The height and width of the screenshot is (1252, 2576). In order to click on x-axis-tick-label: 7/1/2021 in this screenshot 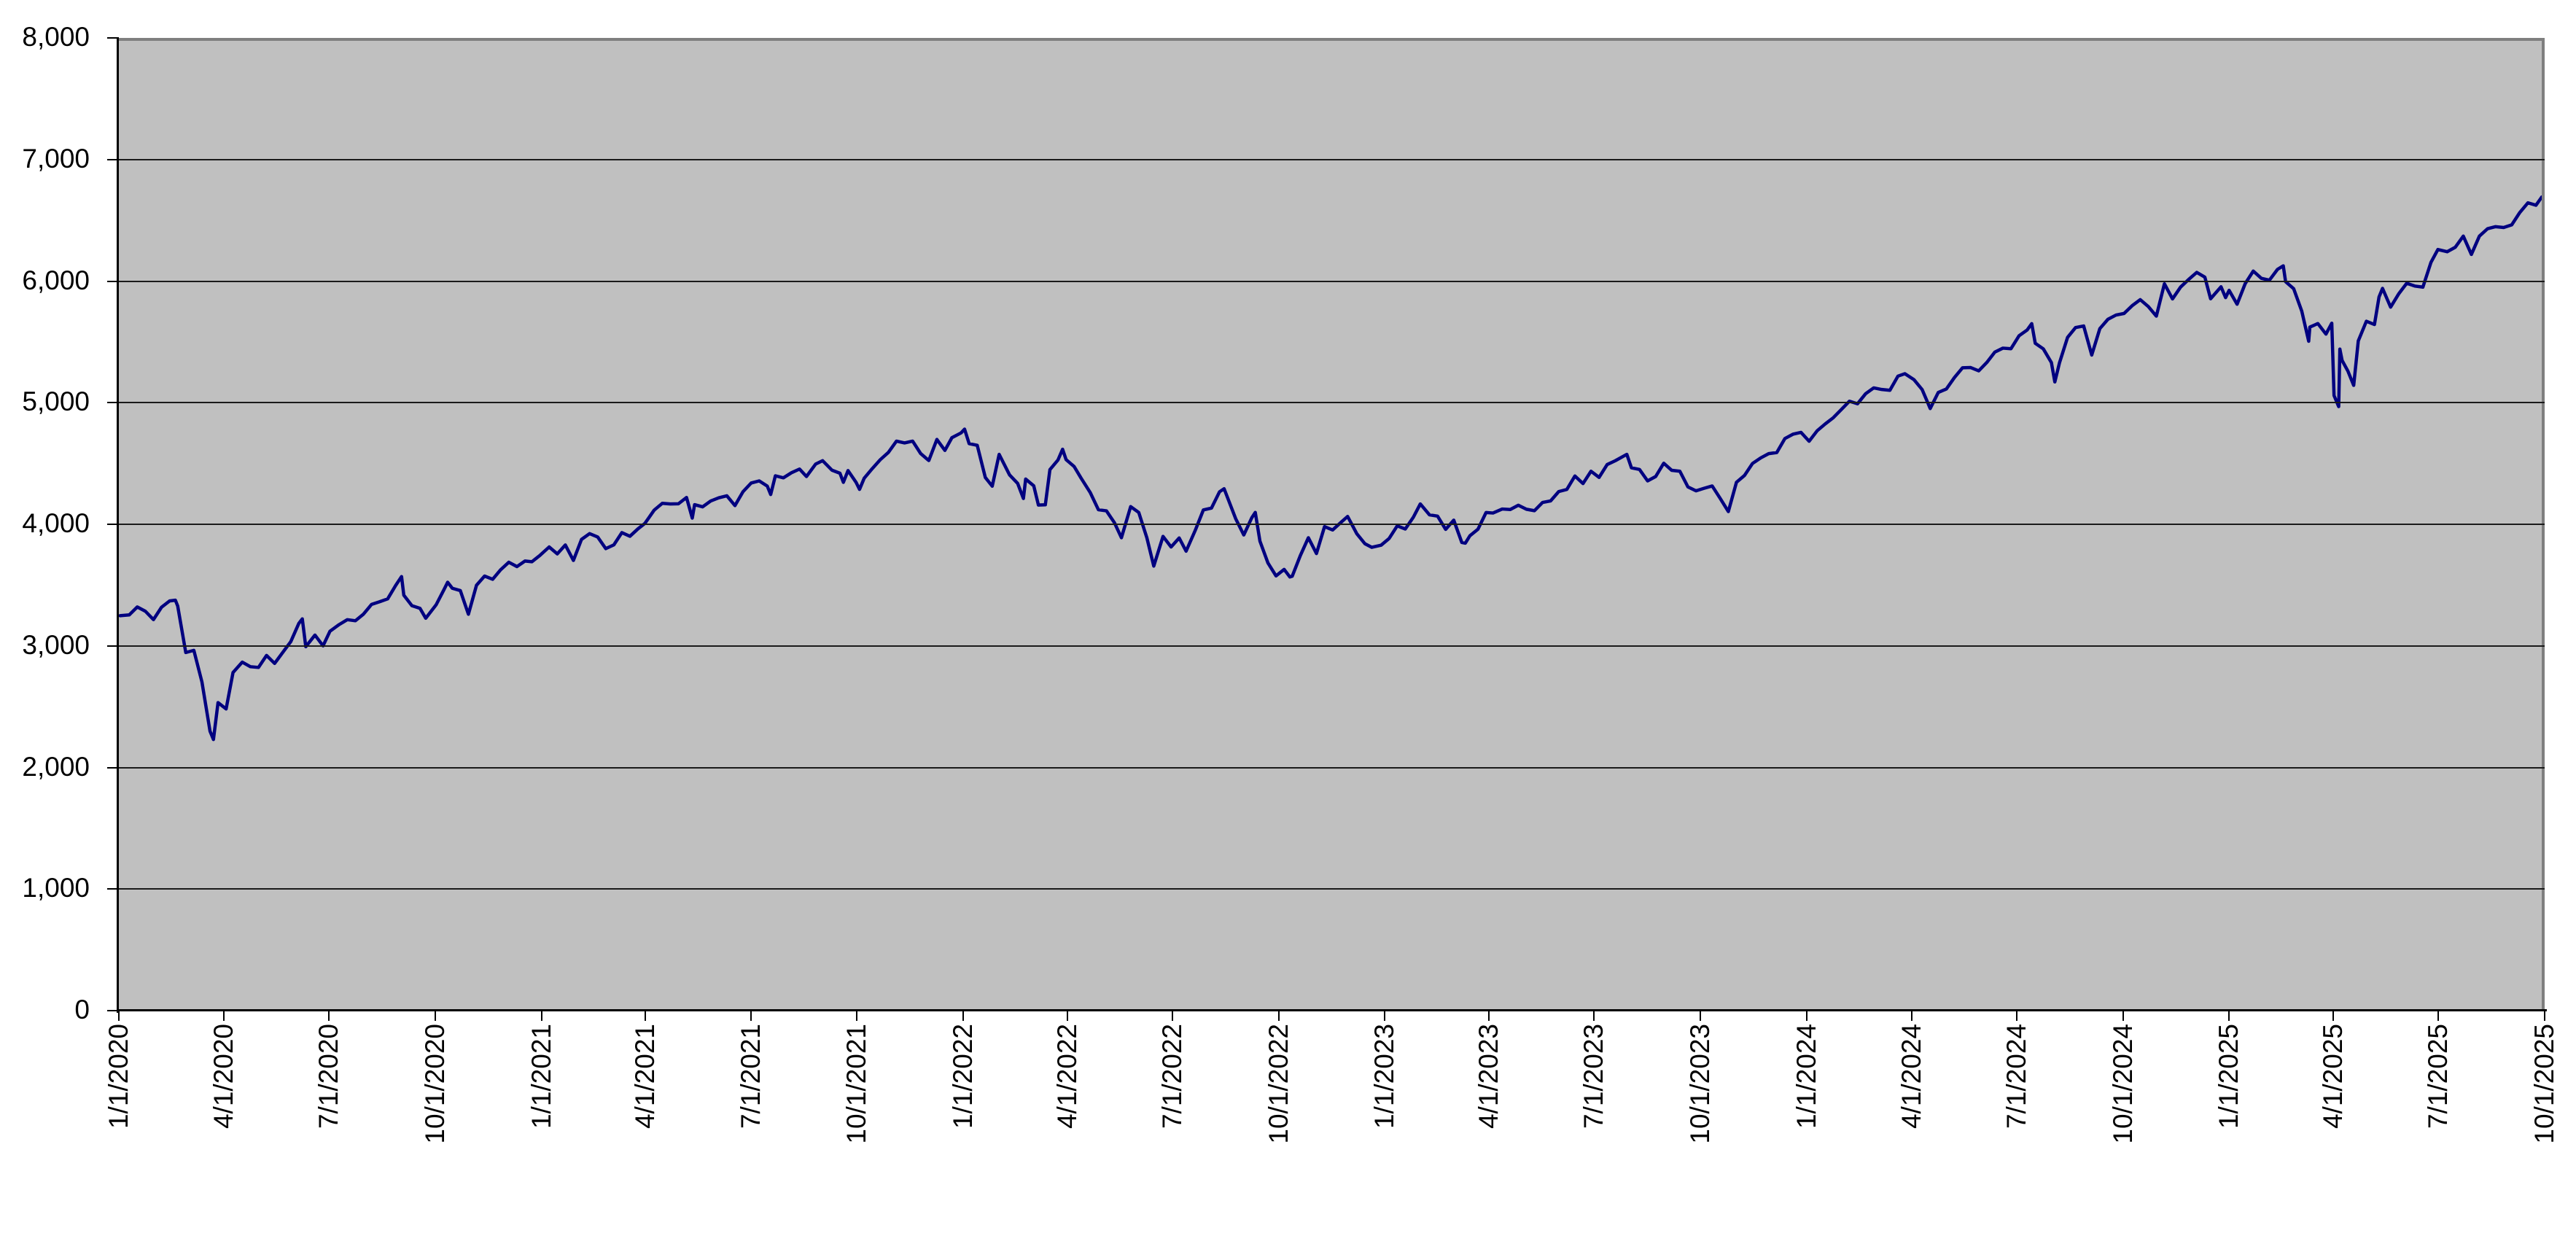, I will do `click(750, 1076)`.